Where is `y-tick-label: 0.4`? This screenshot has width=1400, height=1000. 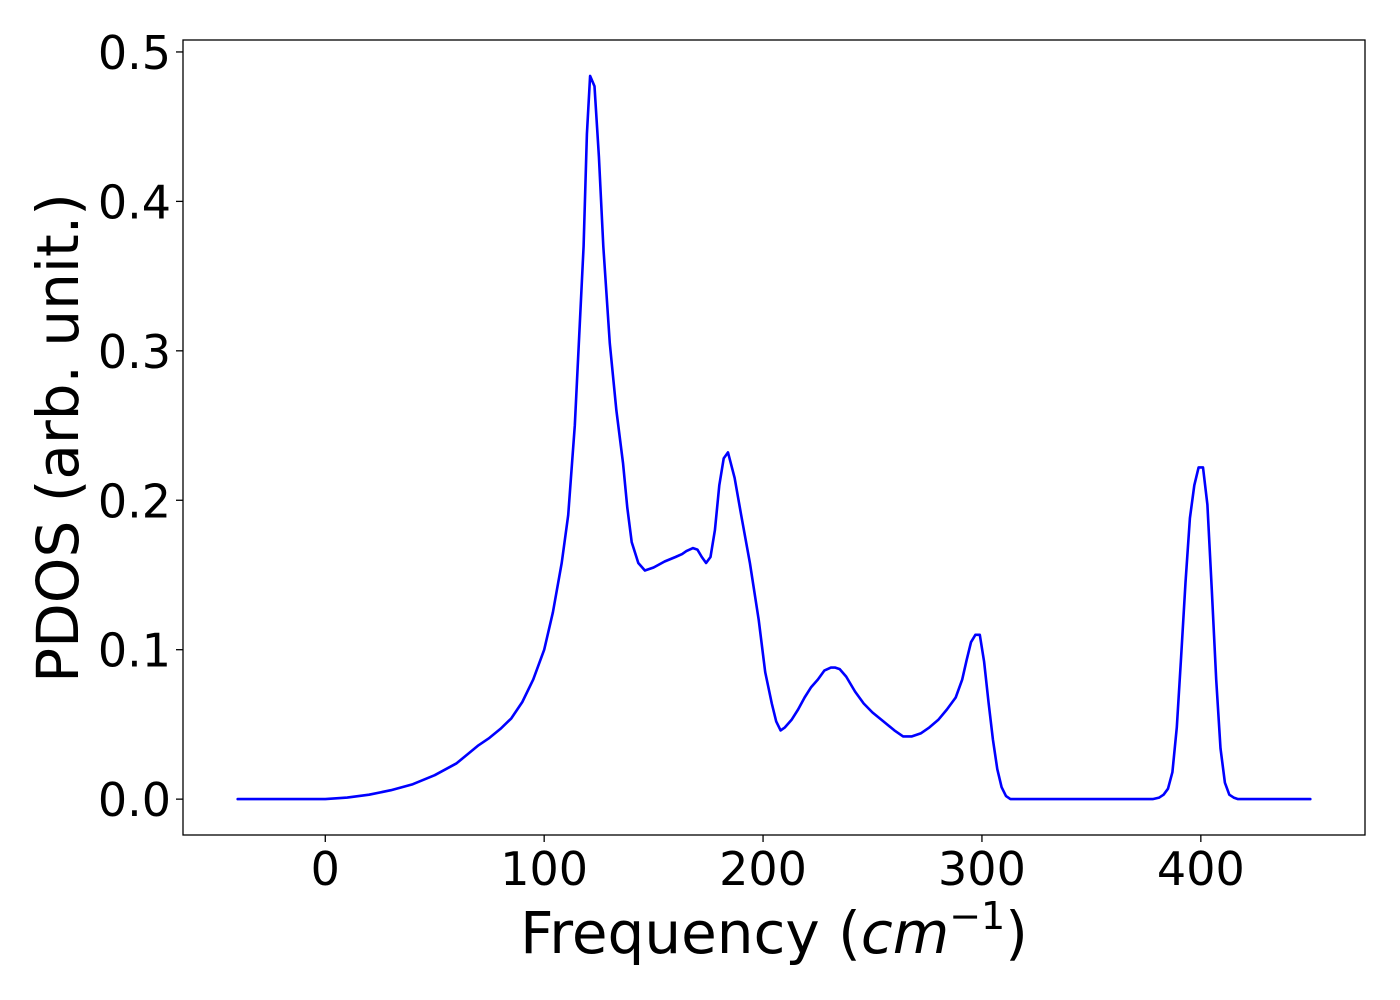
y-tick-label: 0.4 is located at coordinates (134, 202).